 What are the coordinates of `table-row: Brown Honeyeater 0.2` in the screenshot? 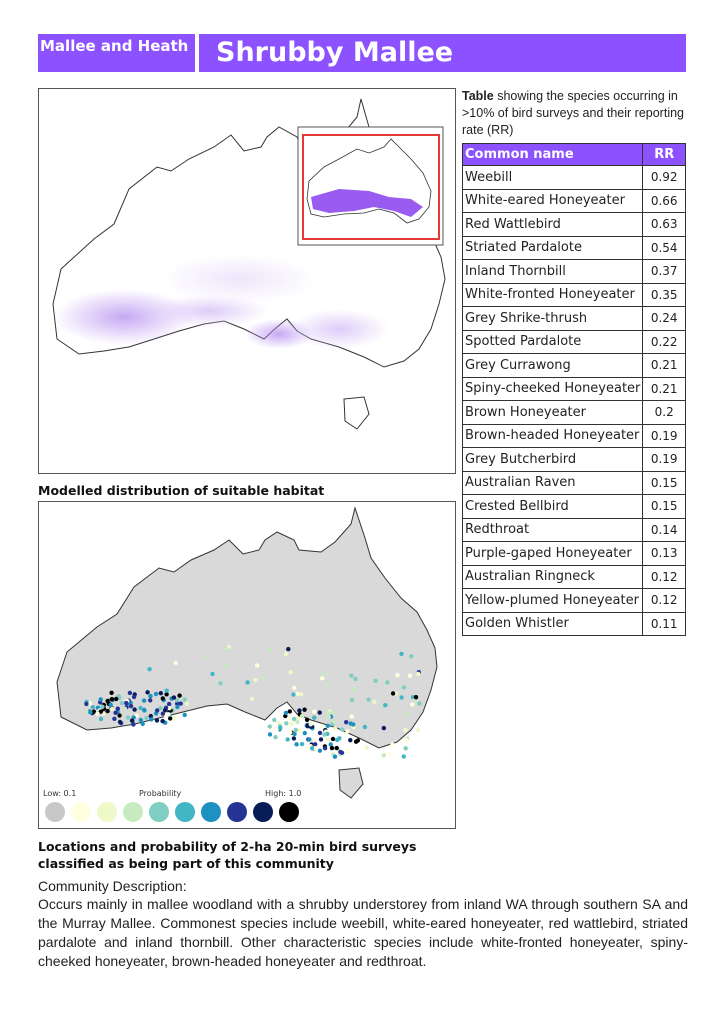 It's located at (573, 412).